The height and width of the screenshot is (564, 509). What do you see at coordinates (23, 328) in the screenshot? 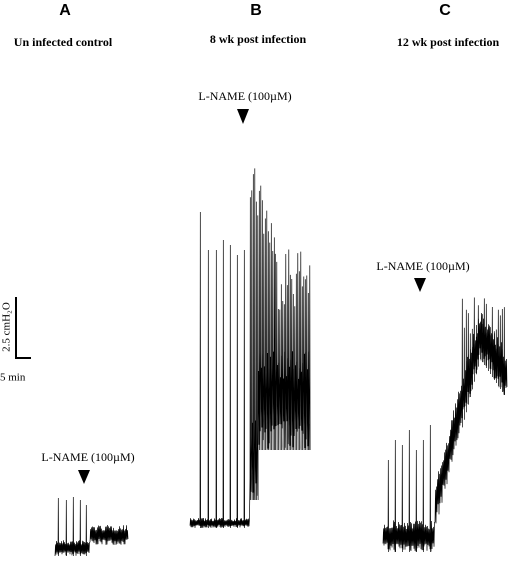
I see `scale-bar` at bounding box center [23, 328].